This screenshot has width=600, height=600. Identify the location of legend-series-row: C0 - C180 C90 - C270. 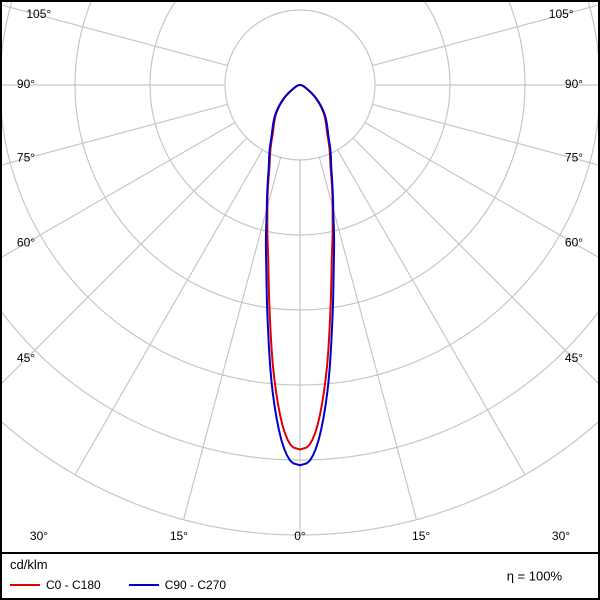
(118, 585).